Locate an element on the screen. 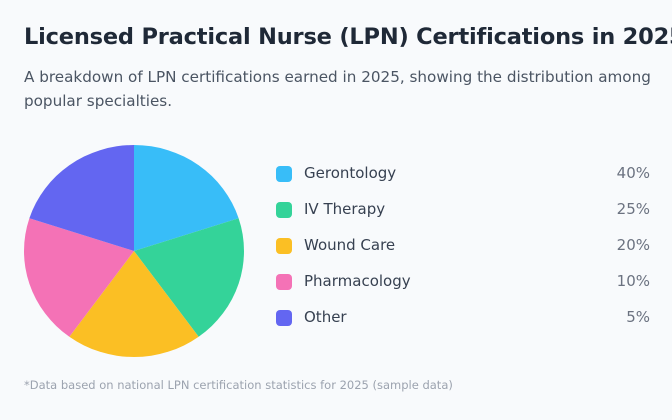 This screenshot has width=672, height=420. legend-value: 25% is located at coordinates (633, 209).